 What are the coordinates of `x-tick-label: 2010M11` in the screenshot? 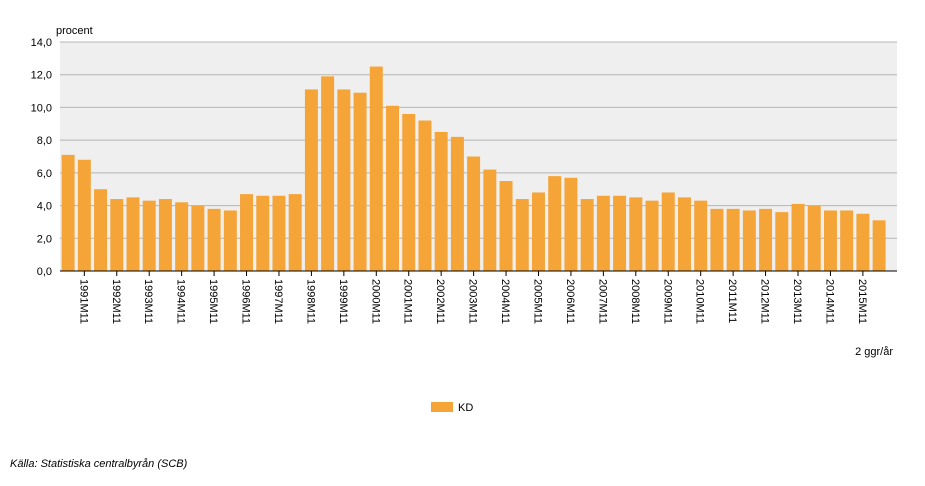 It's located at (700, 301).